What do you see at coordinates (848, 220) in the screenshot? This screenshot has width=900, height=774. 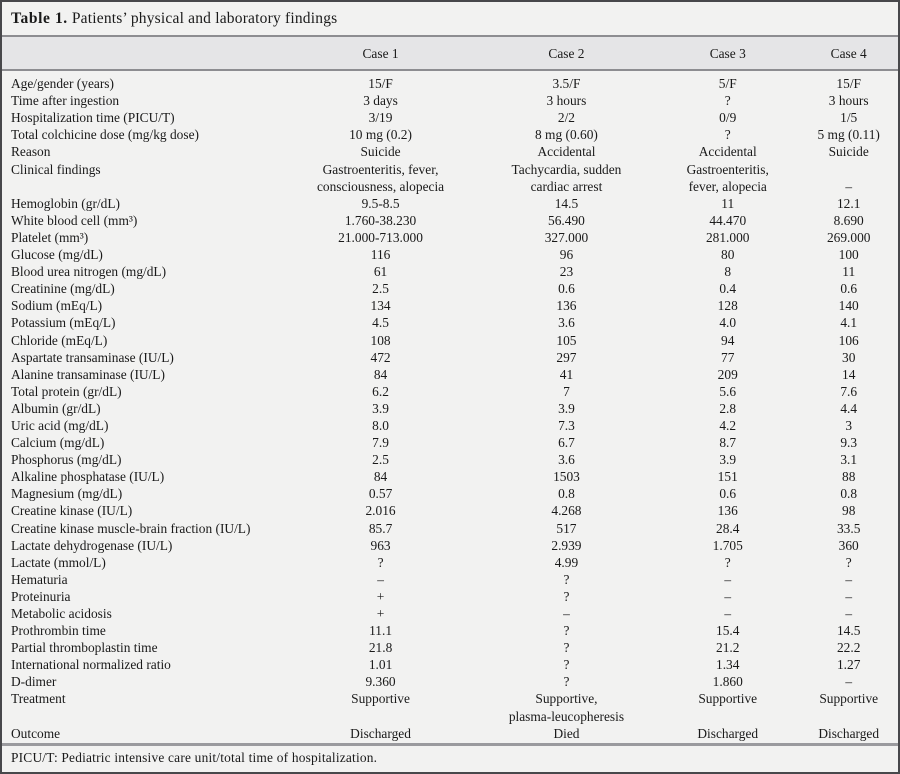 I see `cell-value: 8.690` at bounding box center [848, 220].